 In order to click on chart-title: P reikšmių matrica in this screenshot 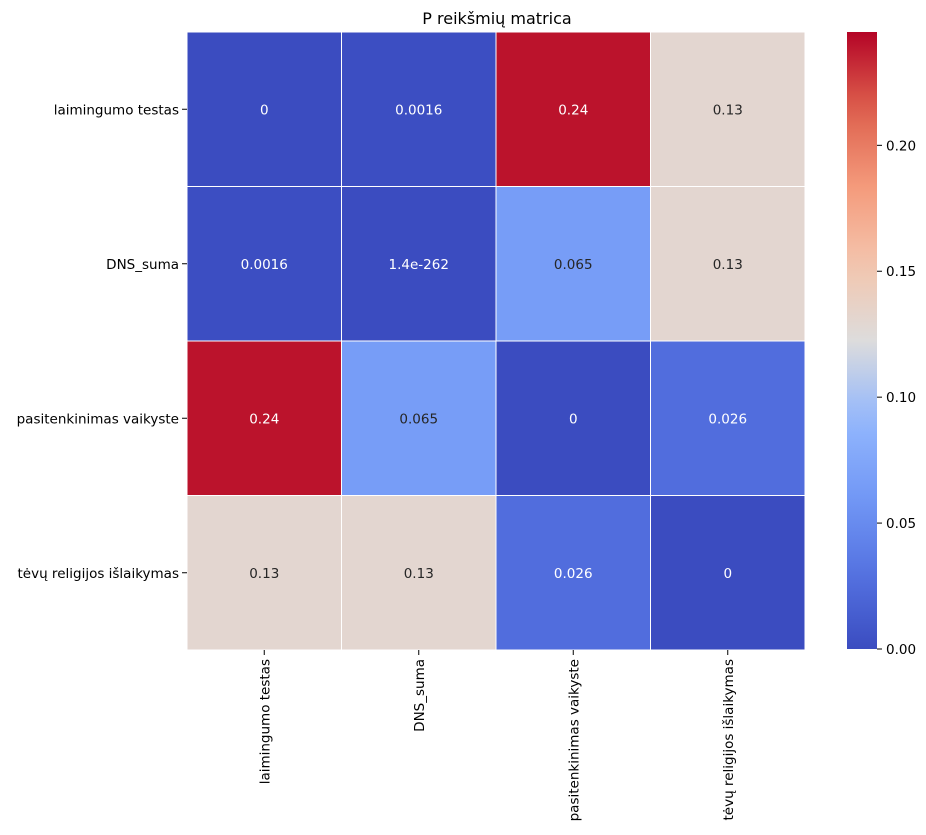, I will do `click(496, 18)`.